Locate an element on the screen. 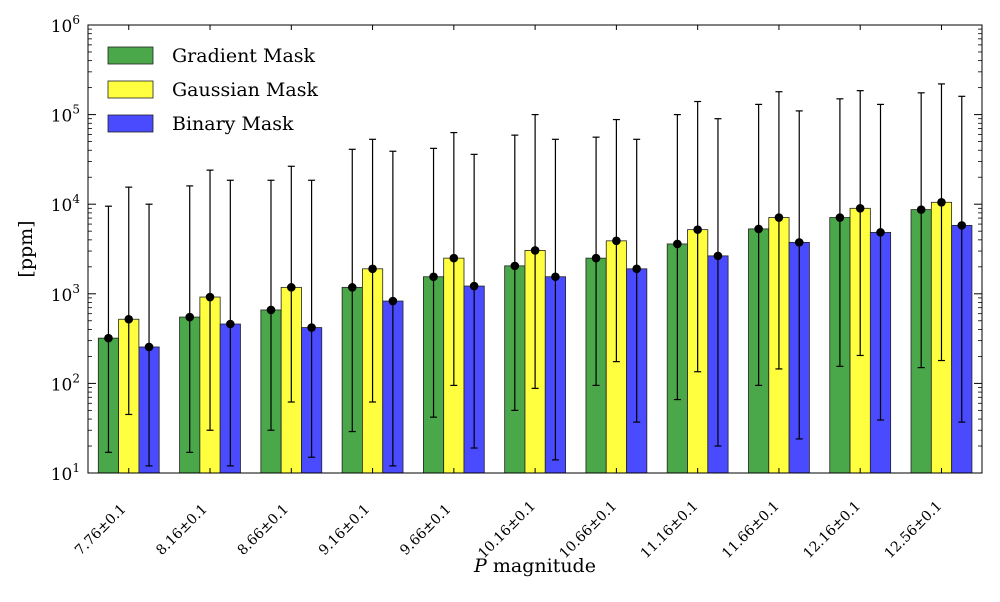 The width and height of the screenshot is (1000, 602). x-tick-label-6: 10.16±0.1 is located at coordinates (507, 530).